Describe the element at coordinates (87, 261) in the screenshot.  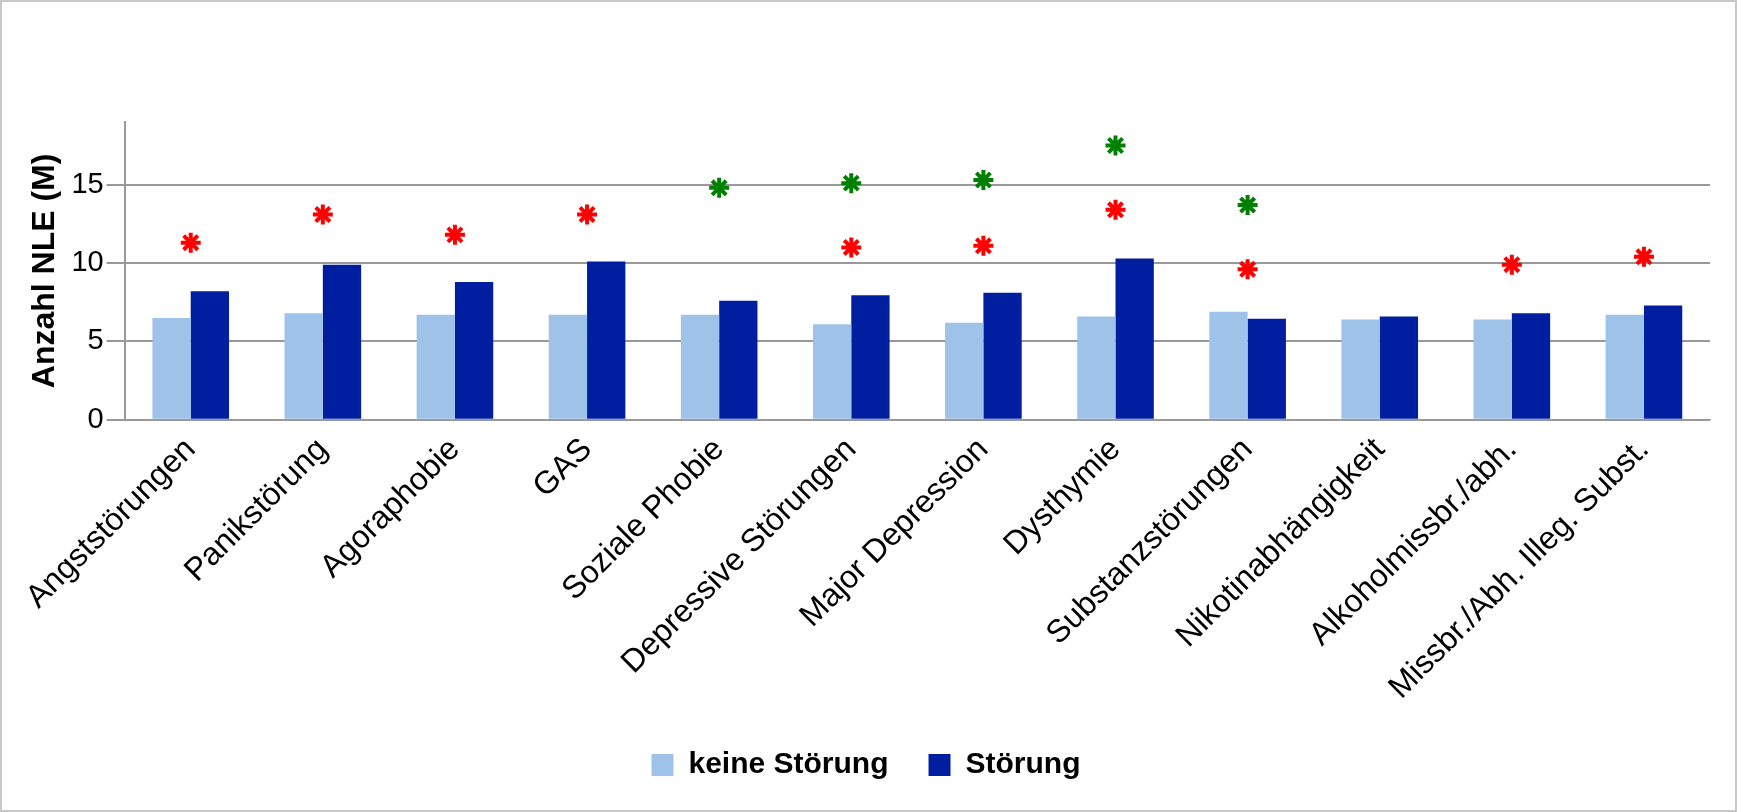
I see `y-tick-label: 10` at that location.